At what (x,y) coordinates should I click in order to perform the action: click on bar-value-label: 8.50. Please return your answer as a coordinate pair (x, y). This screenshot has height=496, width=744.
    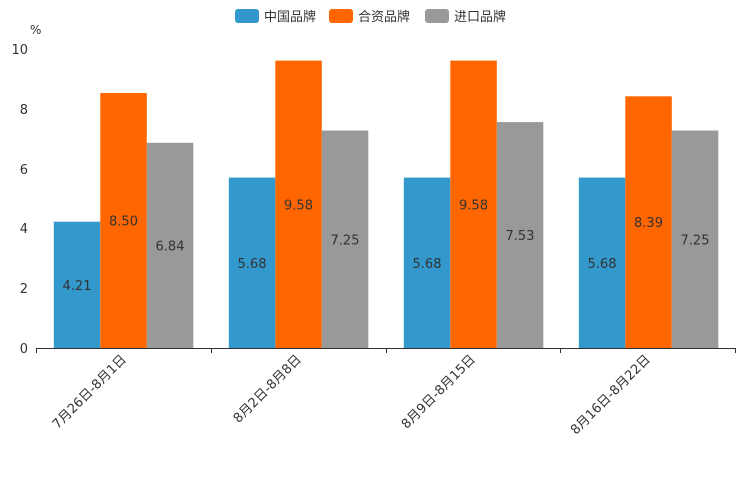
    Looking at the image, I should click on (123, 222).